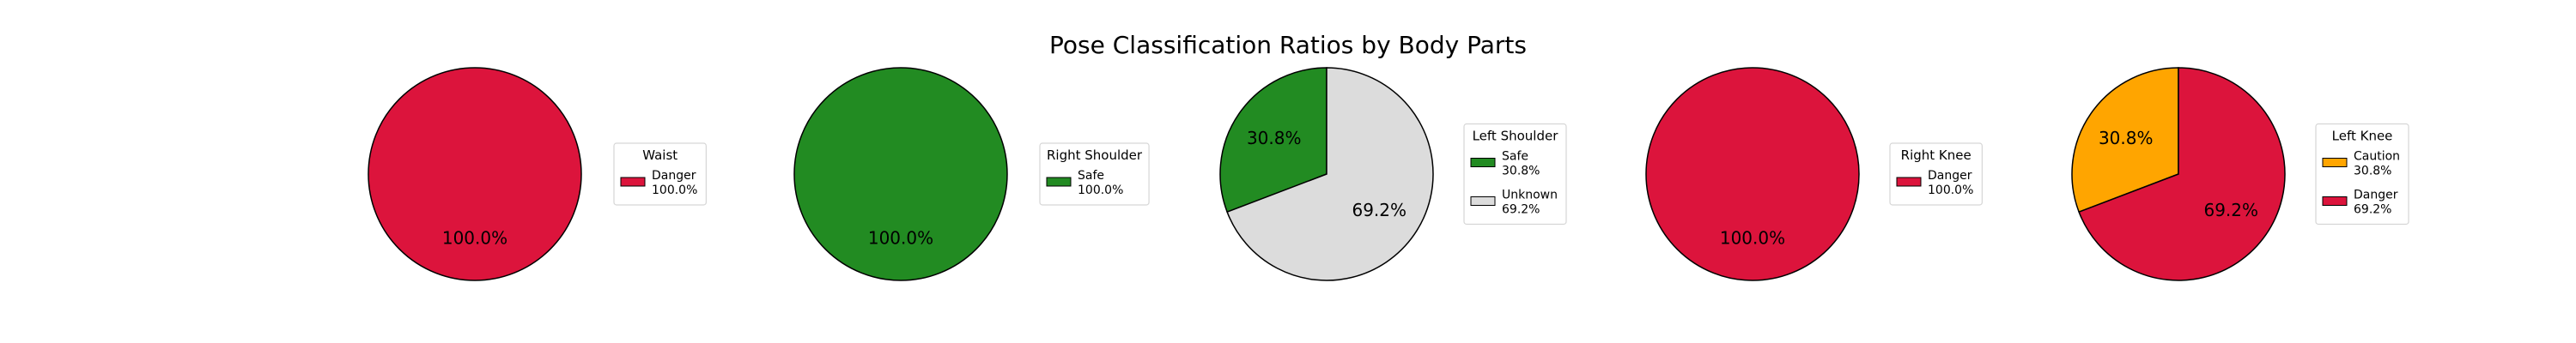 The width and height of the screenshot is (2576, 343). What do you see at coordinates (474, 238) in the screenshot?
I see `pct-label-waist-danger: 100.0%` at bounding box center [474, 238].